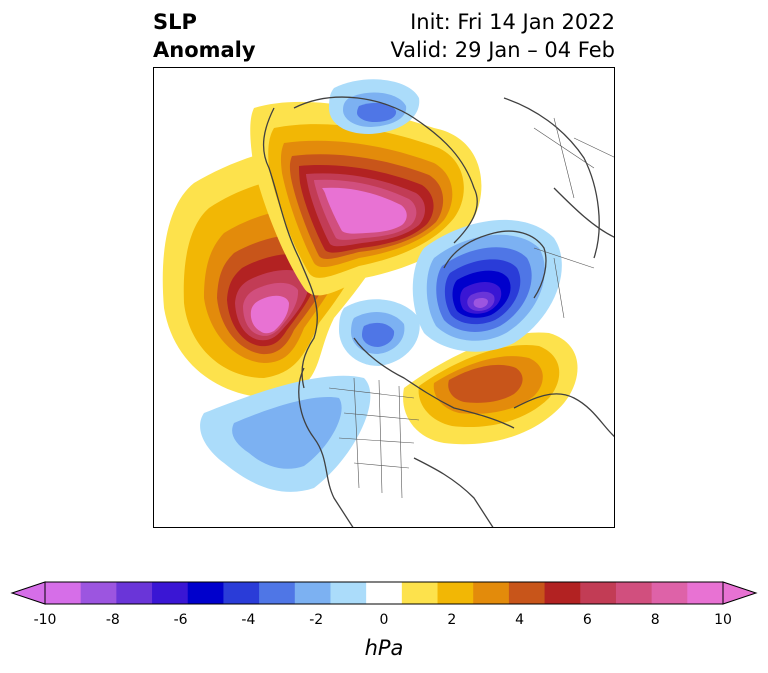 This screenshot has height=673, width=768. I want to click on colorbar-tick-label: -8, so click(112, 620).